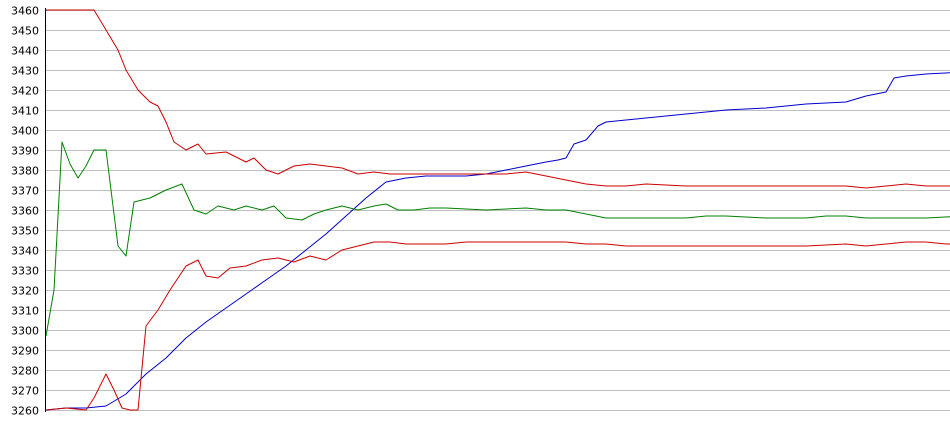  Describe the element at coordinates (25, 71) in the screenshot. I see `y-tick-label-3430: 3430` at that location.